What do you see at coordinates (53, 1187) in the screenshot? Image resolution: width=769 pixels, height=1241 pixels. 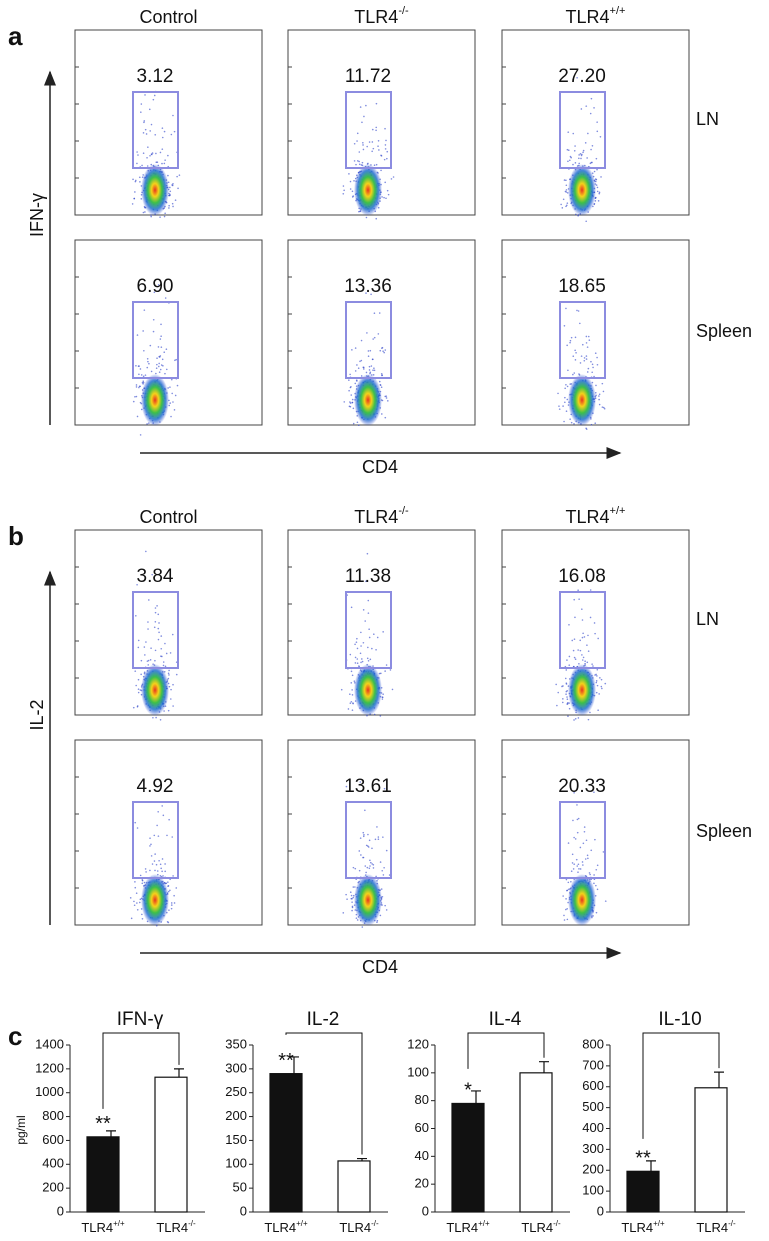 I see `y-tick-label: 200` at bounding box center [53, 1187].